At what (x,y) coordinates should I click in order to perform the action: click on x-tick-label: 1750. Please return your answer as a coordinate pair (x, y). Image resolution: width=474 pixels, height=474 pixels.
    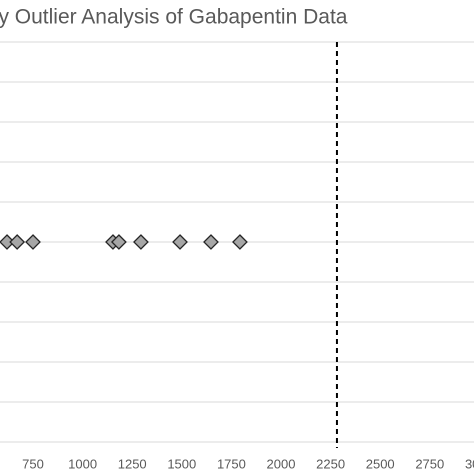
    Looking at the image, I should click on (231, 463).